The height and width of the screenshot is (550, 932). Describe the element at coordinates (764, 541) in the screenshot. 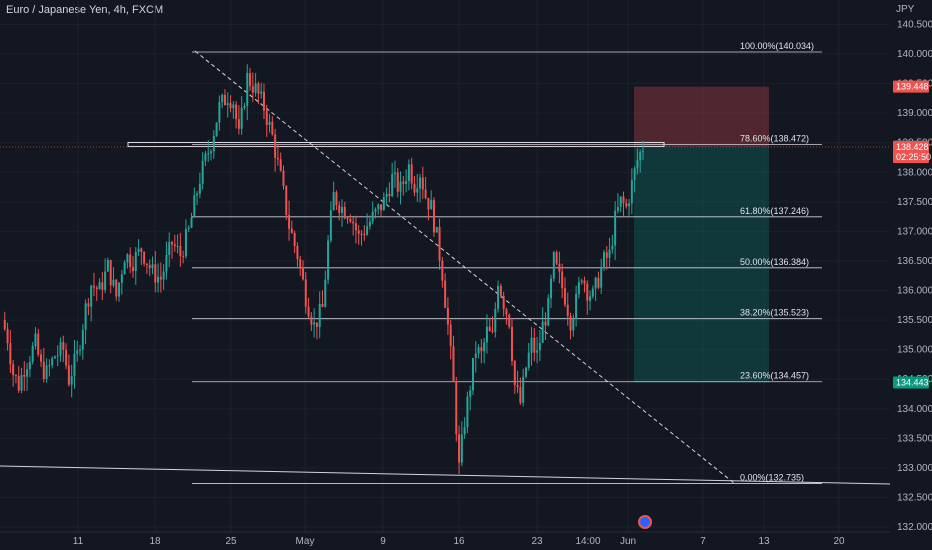

I see `time-tick-label: 13` at that location.